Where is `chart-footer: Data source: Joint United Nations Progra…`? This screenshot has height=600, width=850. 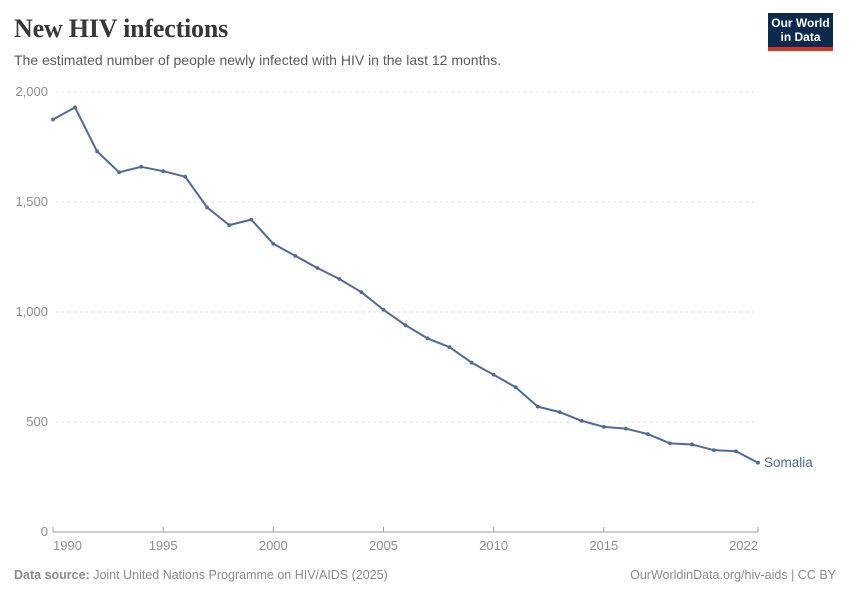
chart-footer: Data source: Joint United Nations Progra… is located at coordinates (425, 575).